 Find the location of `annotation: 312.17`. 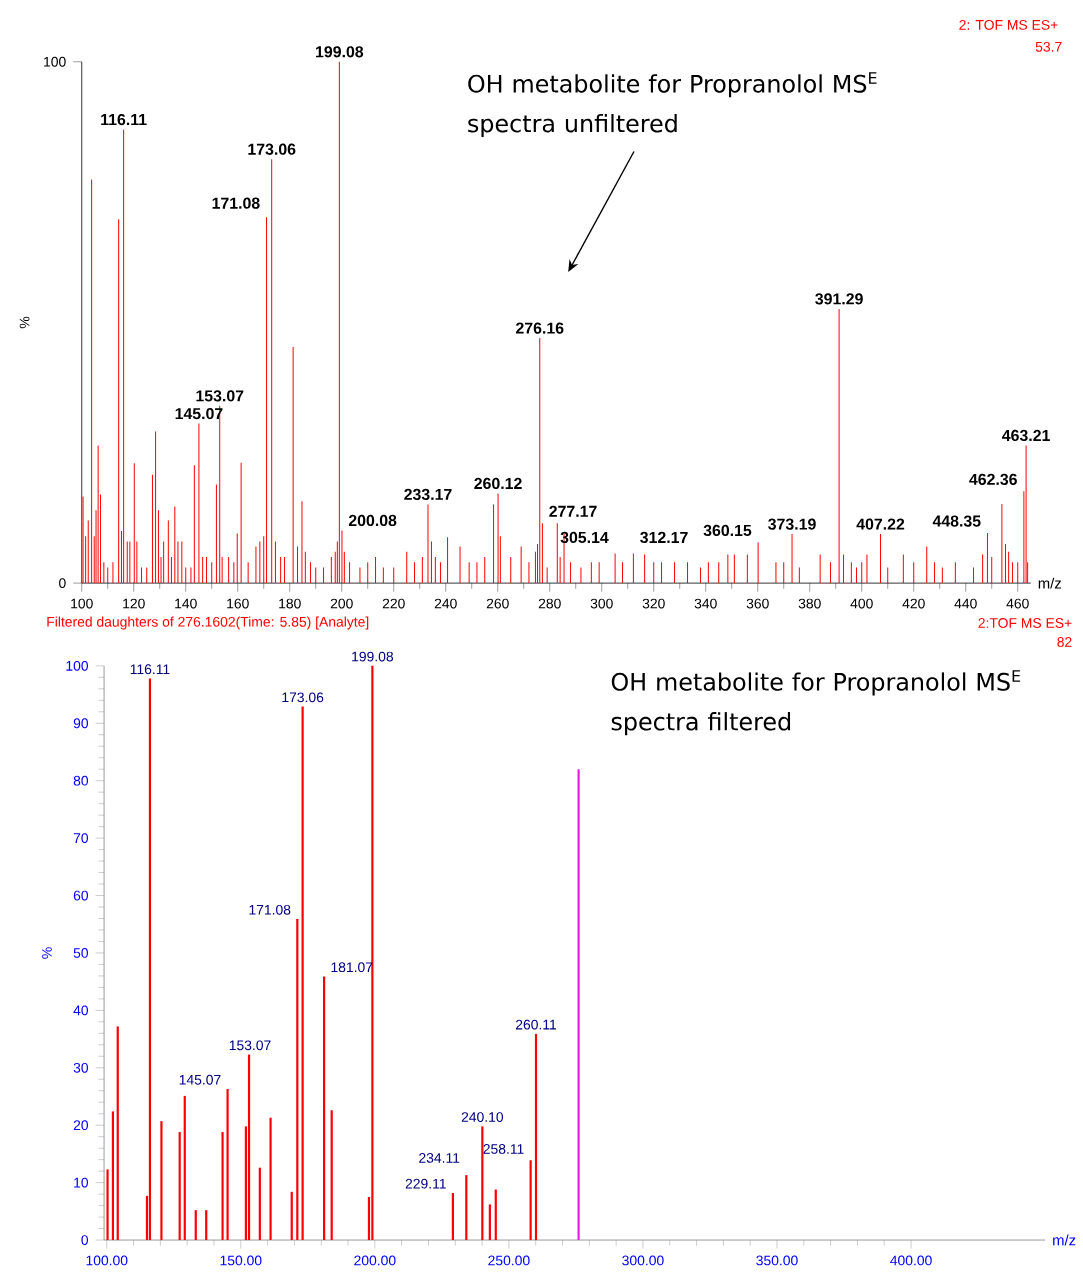

annotation: 312.17 is located at coordinates (664, 537).